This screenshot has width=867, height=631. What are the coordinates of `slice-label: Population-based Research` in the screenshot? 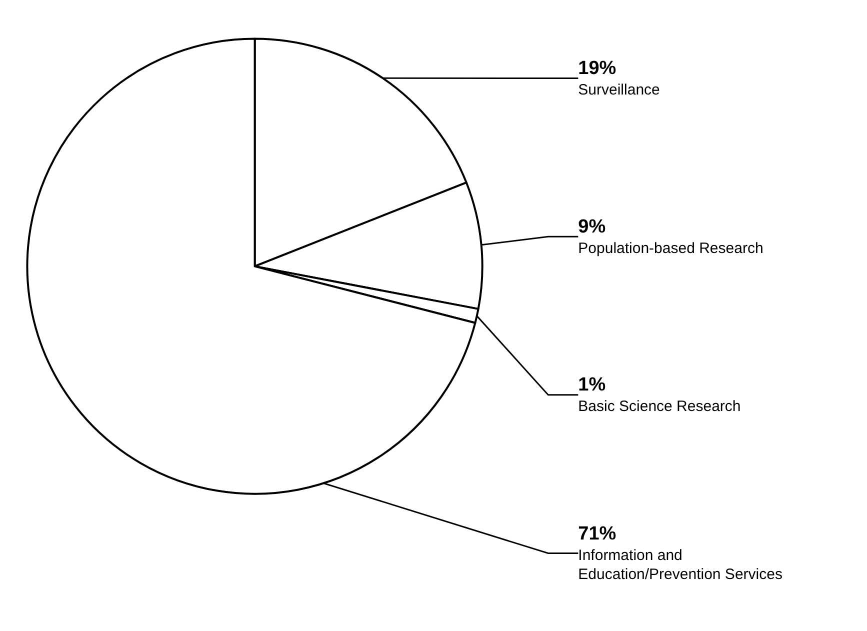 It's located at (671, 248).